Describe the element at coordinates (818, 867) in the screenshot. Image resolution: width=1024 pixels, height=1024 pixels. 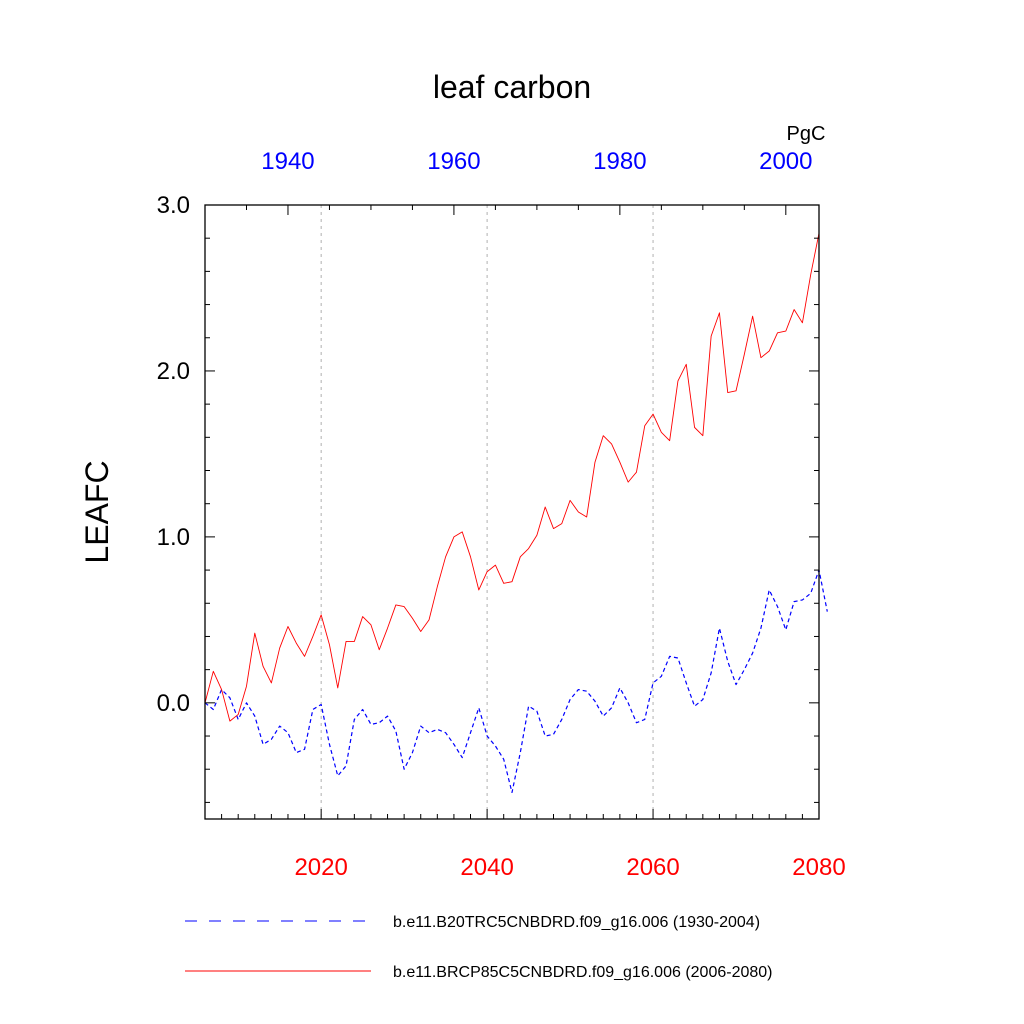
I see `x-bottom-tick-label: 2080` at that location.